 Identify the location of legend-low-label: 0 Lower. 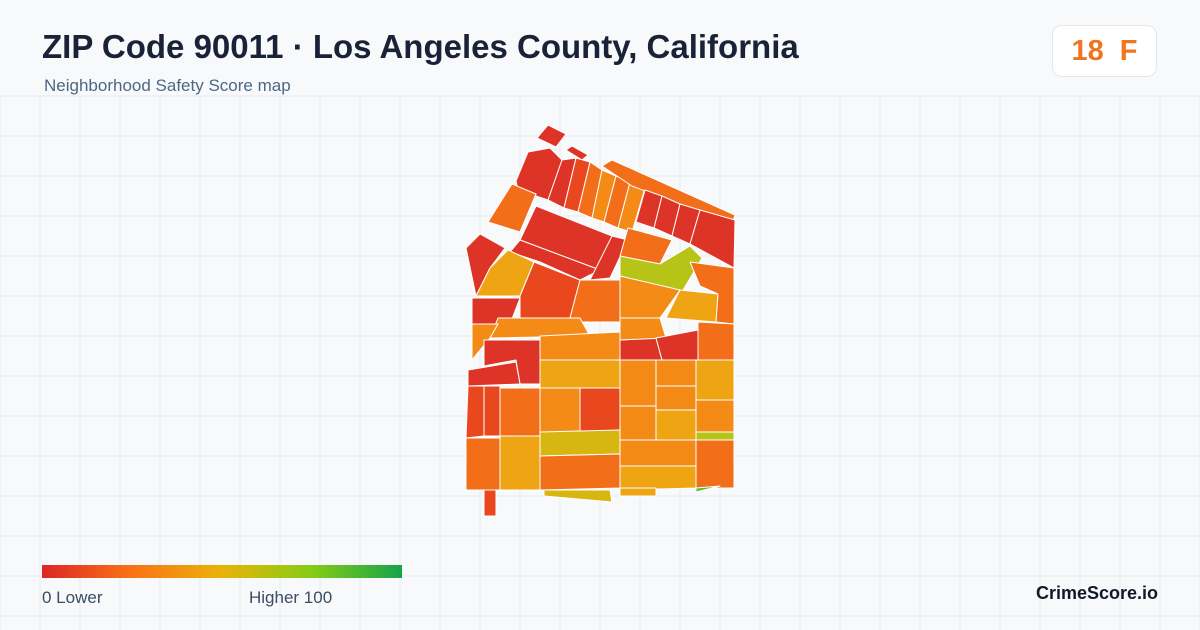
(72, 597).